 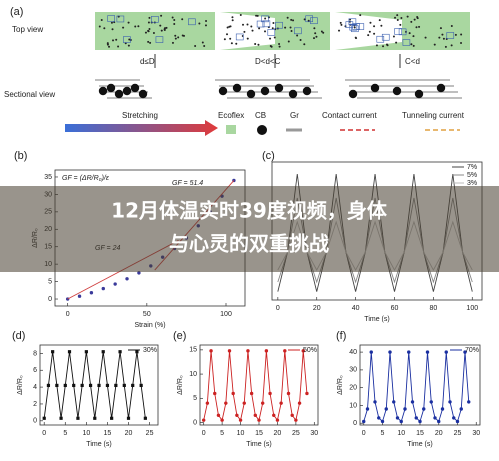 What do you see at coordinates (27, 29) in the screenshot?
I see `label: Top view` at bounding box center [27, 29].